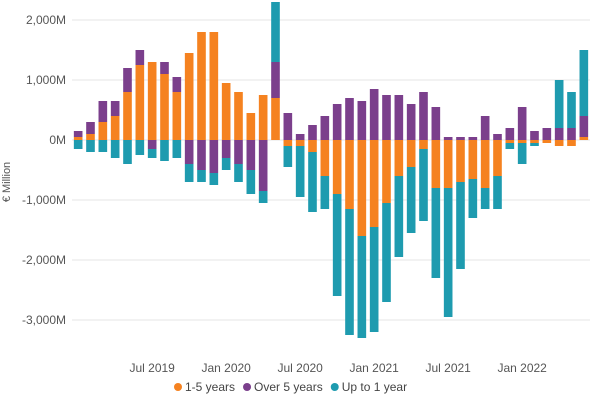 The width and height of the screenshot is (600, 400). I want to click on y-tick-label: -2,000M, so click(44, 260).